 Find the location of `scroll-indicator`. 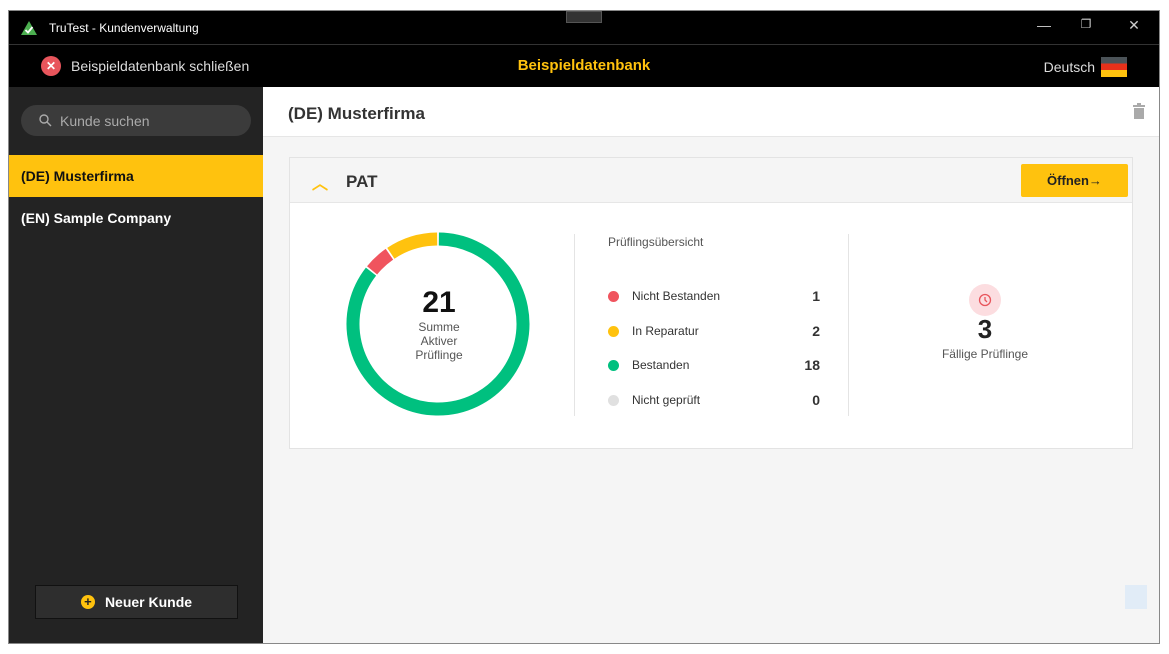

scroll-indicator is located at coordinates (1136, 597).